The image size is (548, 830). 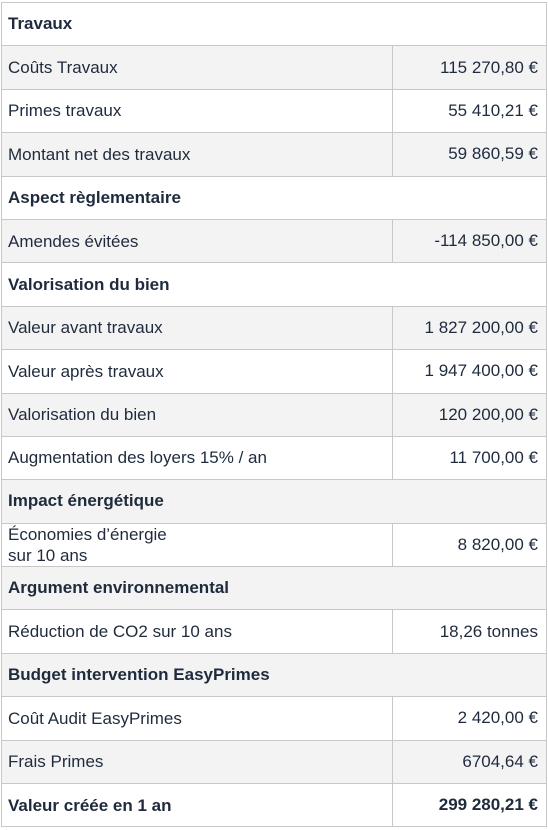 I want to click on table-row: Montant net des travaux 59 860,59 €, so click(x=274, y=155).